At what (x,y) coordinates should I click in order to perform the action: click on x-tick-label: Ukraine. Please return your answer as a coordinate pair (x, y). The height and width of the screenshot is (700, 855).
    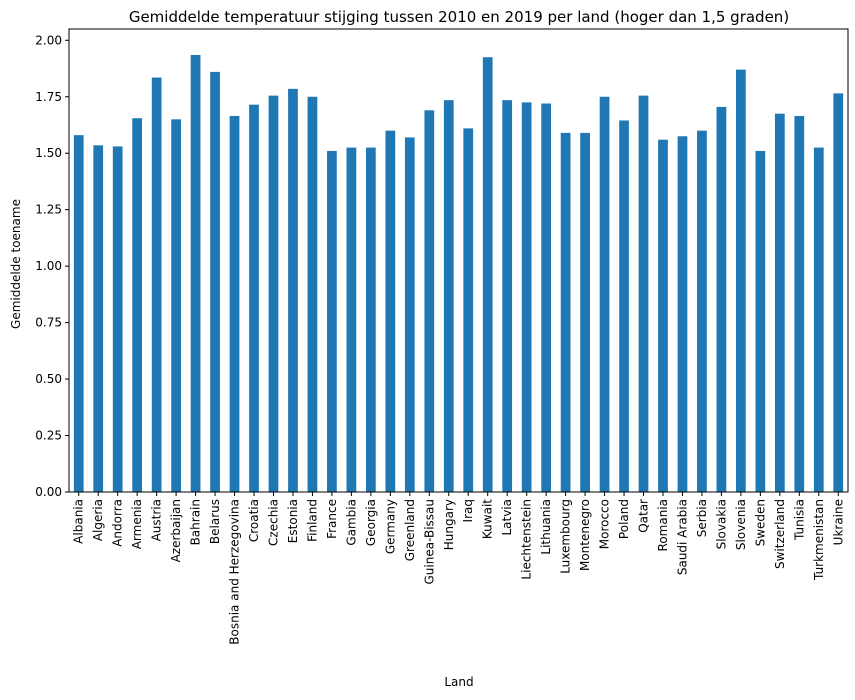
    Looking at the image, I should click on (838, 522).